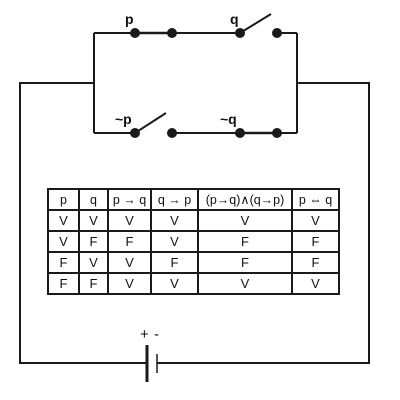  What do you see at coordinates (151, 363) in the screenshot?
I see `battery` at bounding box center [151, 363].